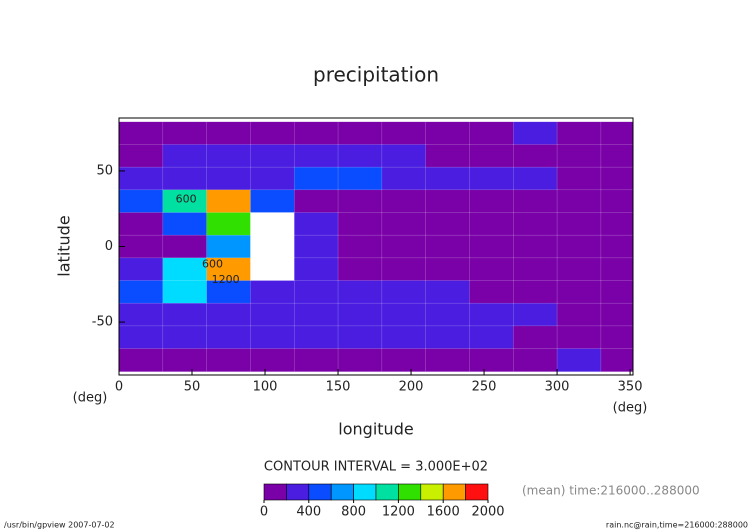 This screenshot has width=752, height=532. I want to click on x-tick-label: 200, so click(411, 387).